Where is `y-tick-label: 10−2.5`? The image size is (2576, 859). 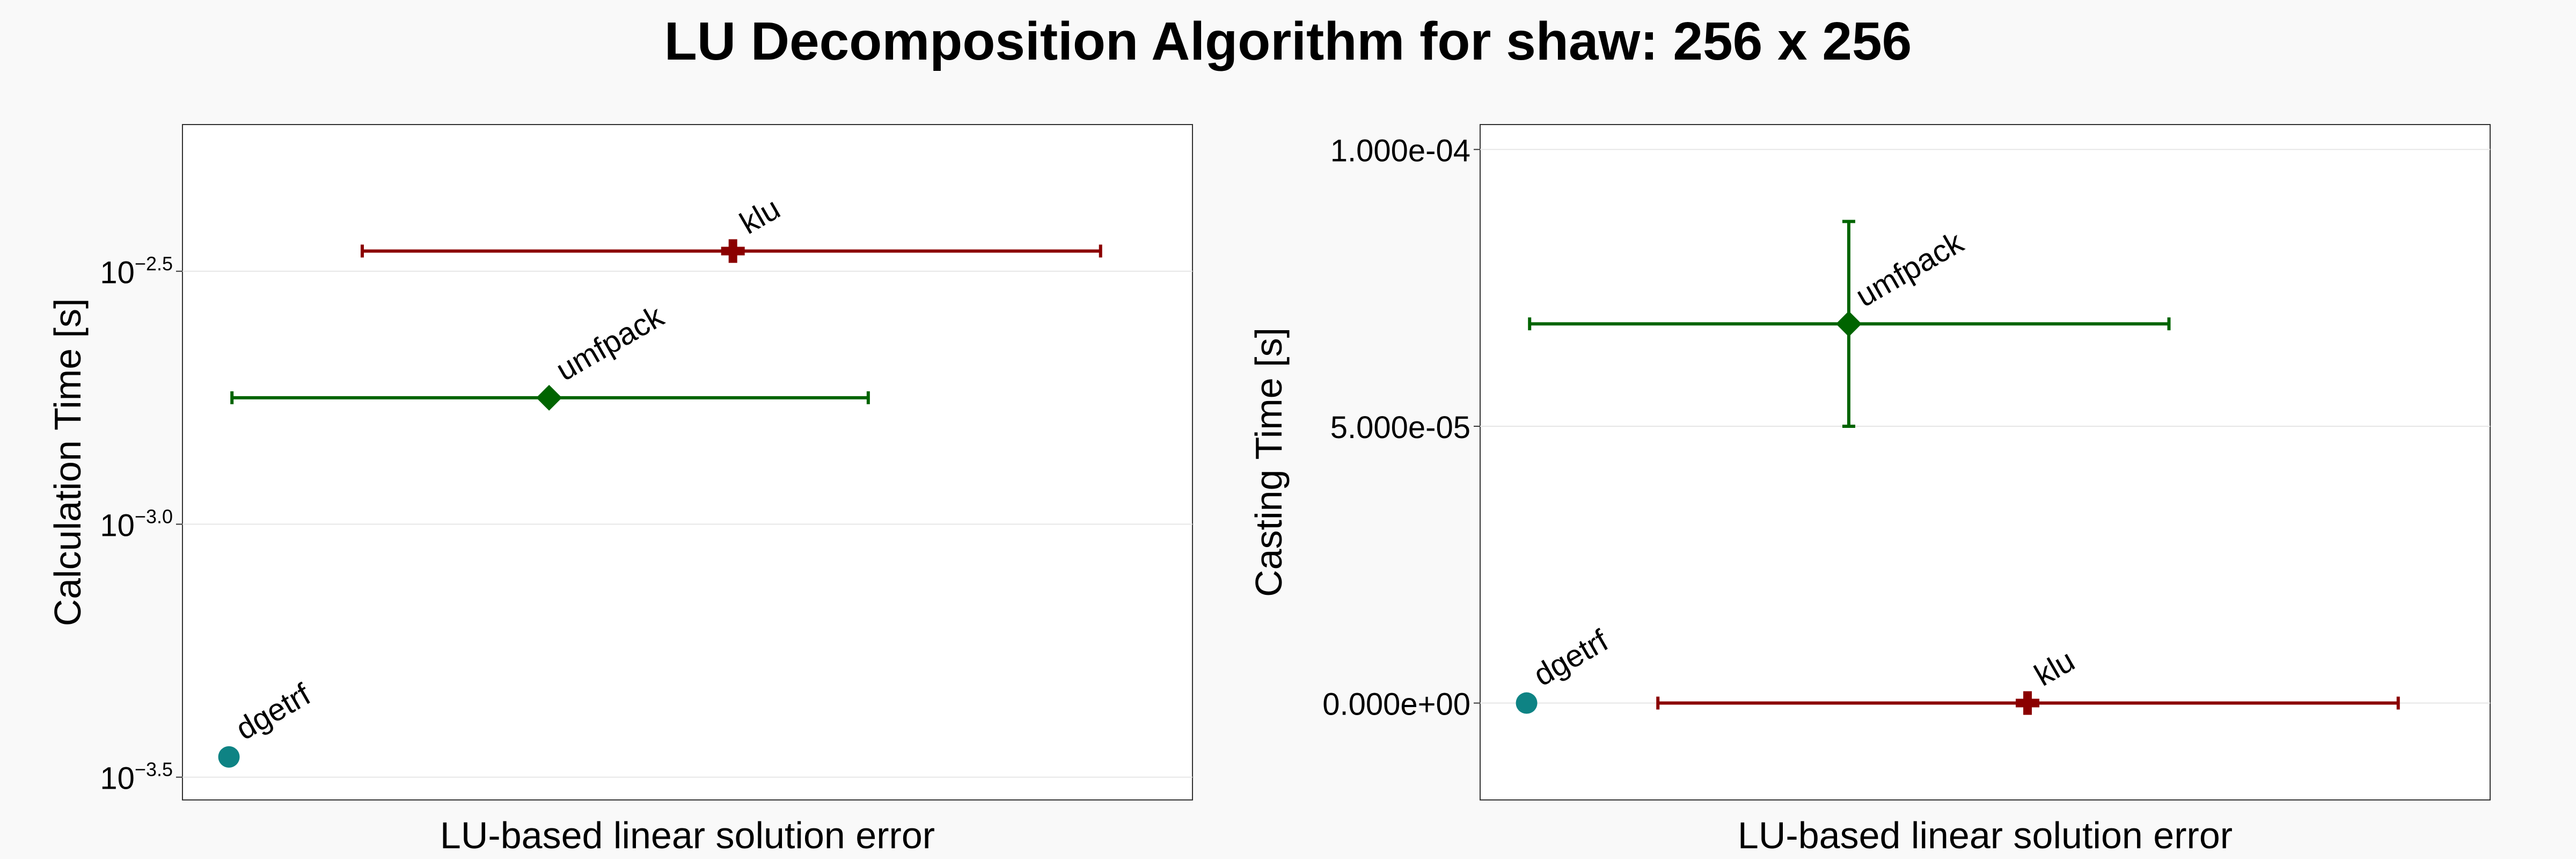 y-tick-label: 10−2.5 is located at coordinates (136, 271).